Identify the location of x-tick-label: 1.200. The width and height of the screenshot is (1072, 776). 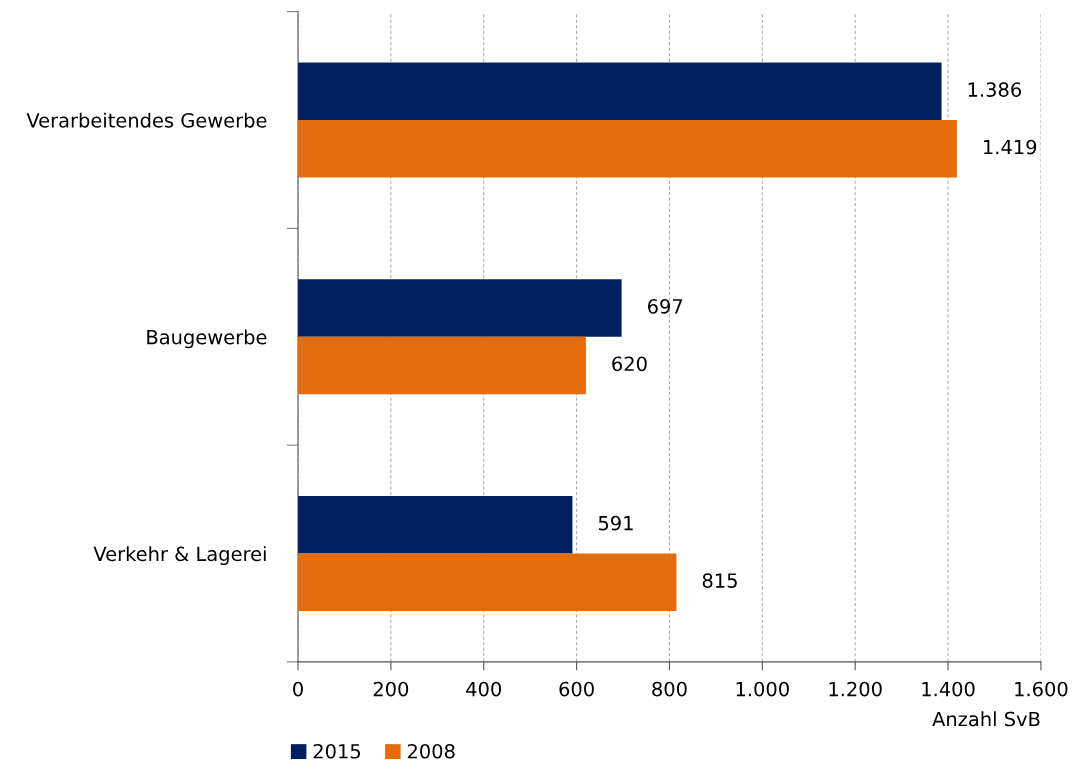
(855, 689).